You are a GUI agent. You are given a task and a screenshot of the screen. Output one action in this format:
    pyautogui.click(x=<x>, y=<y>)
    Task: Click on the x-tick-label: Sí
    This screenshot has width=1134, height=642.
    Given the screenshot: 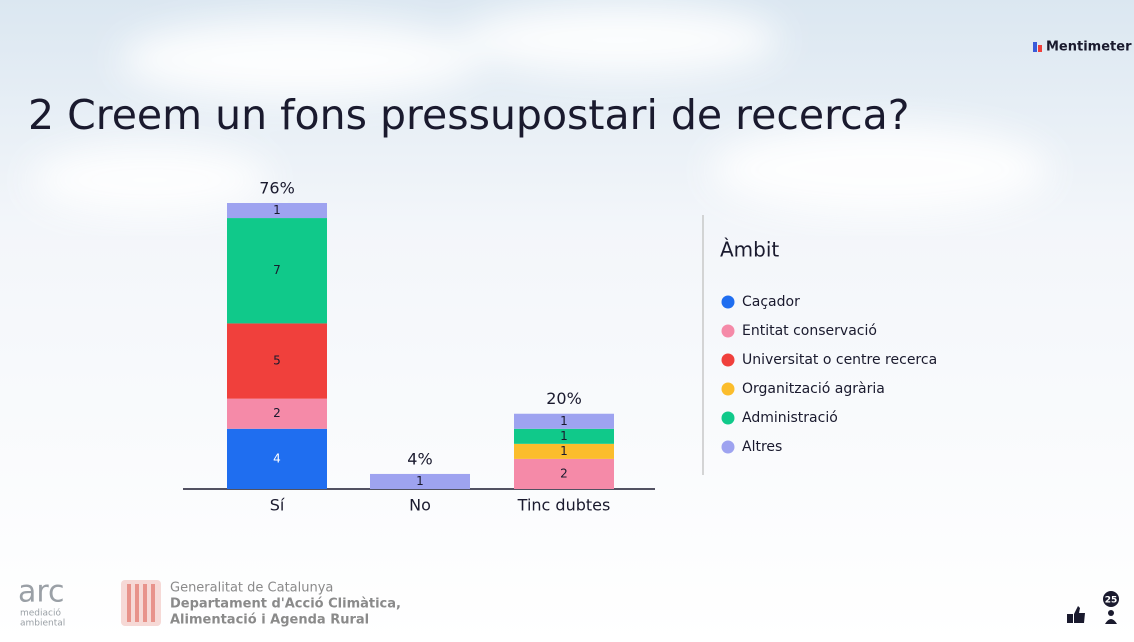 What is the action you would take?
    pyautogui.click(x=277, y=505)
    